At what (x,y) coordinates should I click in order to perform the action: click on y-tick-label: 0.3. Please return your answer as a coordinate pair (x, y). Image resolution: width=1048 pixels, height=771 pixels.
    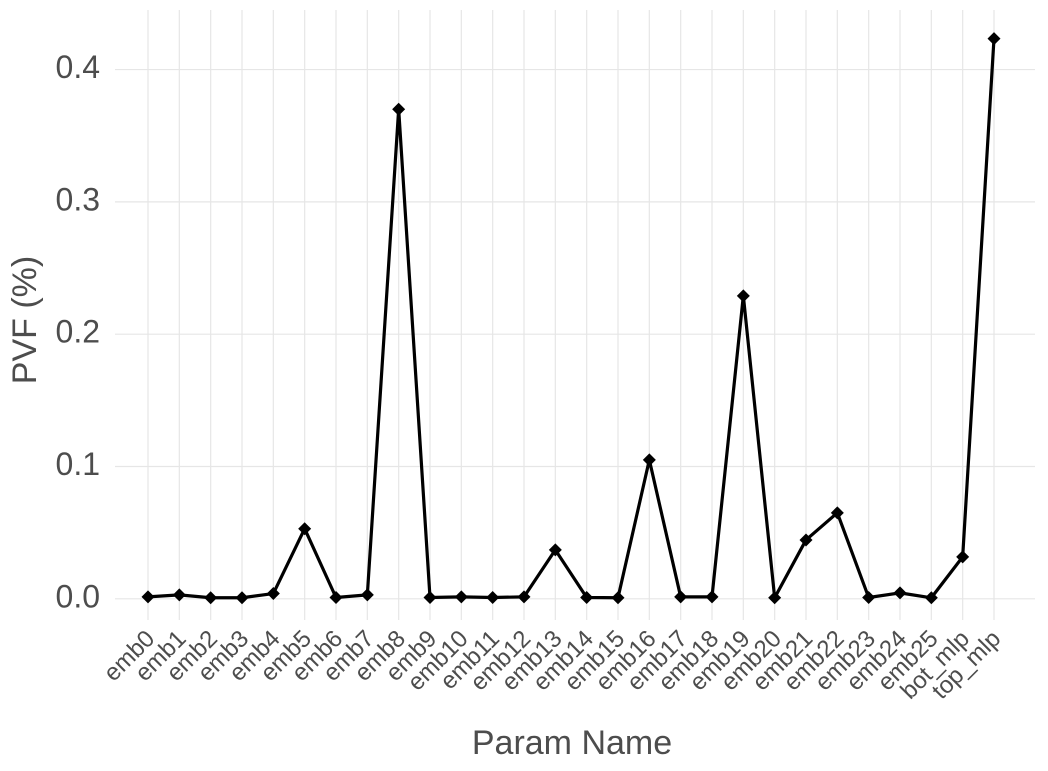
    Looking at the image, I should click on (78, 199).